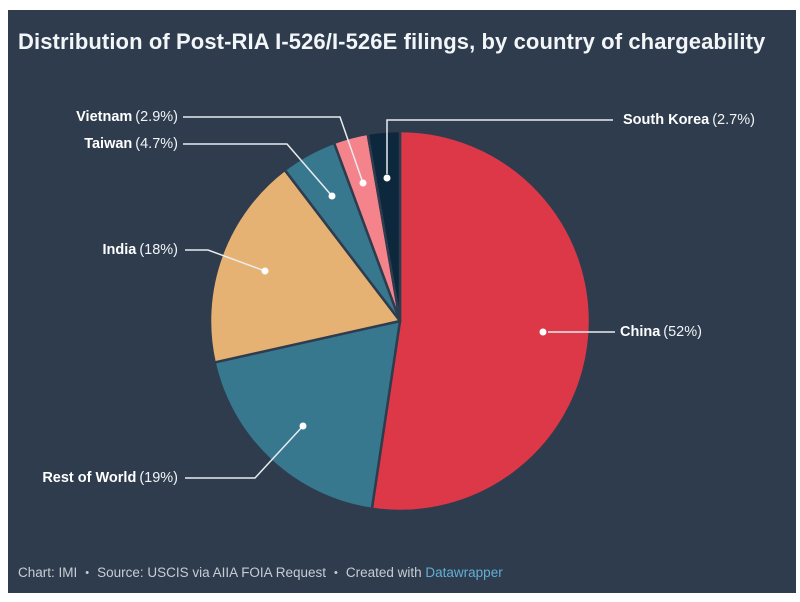  I want to click on callout-label-india: India (18%), so click(93, 250).